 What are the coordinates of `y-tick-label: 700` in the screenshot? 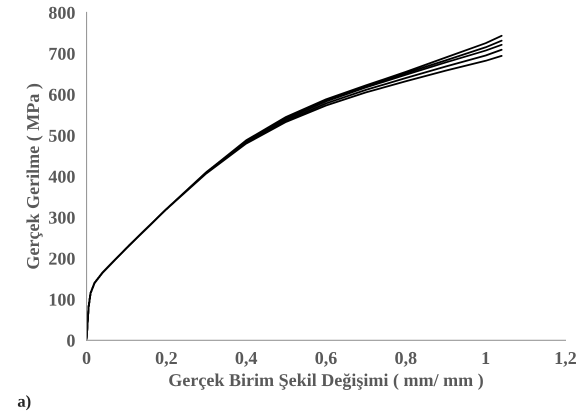 It's located at (62, 54).